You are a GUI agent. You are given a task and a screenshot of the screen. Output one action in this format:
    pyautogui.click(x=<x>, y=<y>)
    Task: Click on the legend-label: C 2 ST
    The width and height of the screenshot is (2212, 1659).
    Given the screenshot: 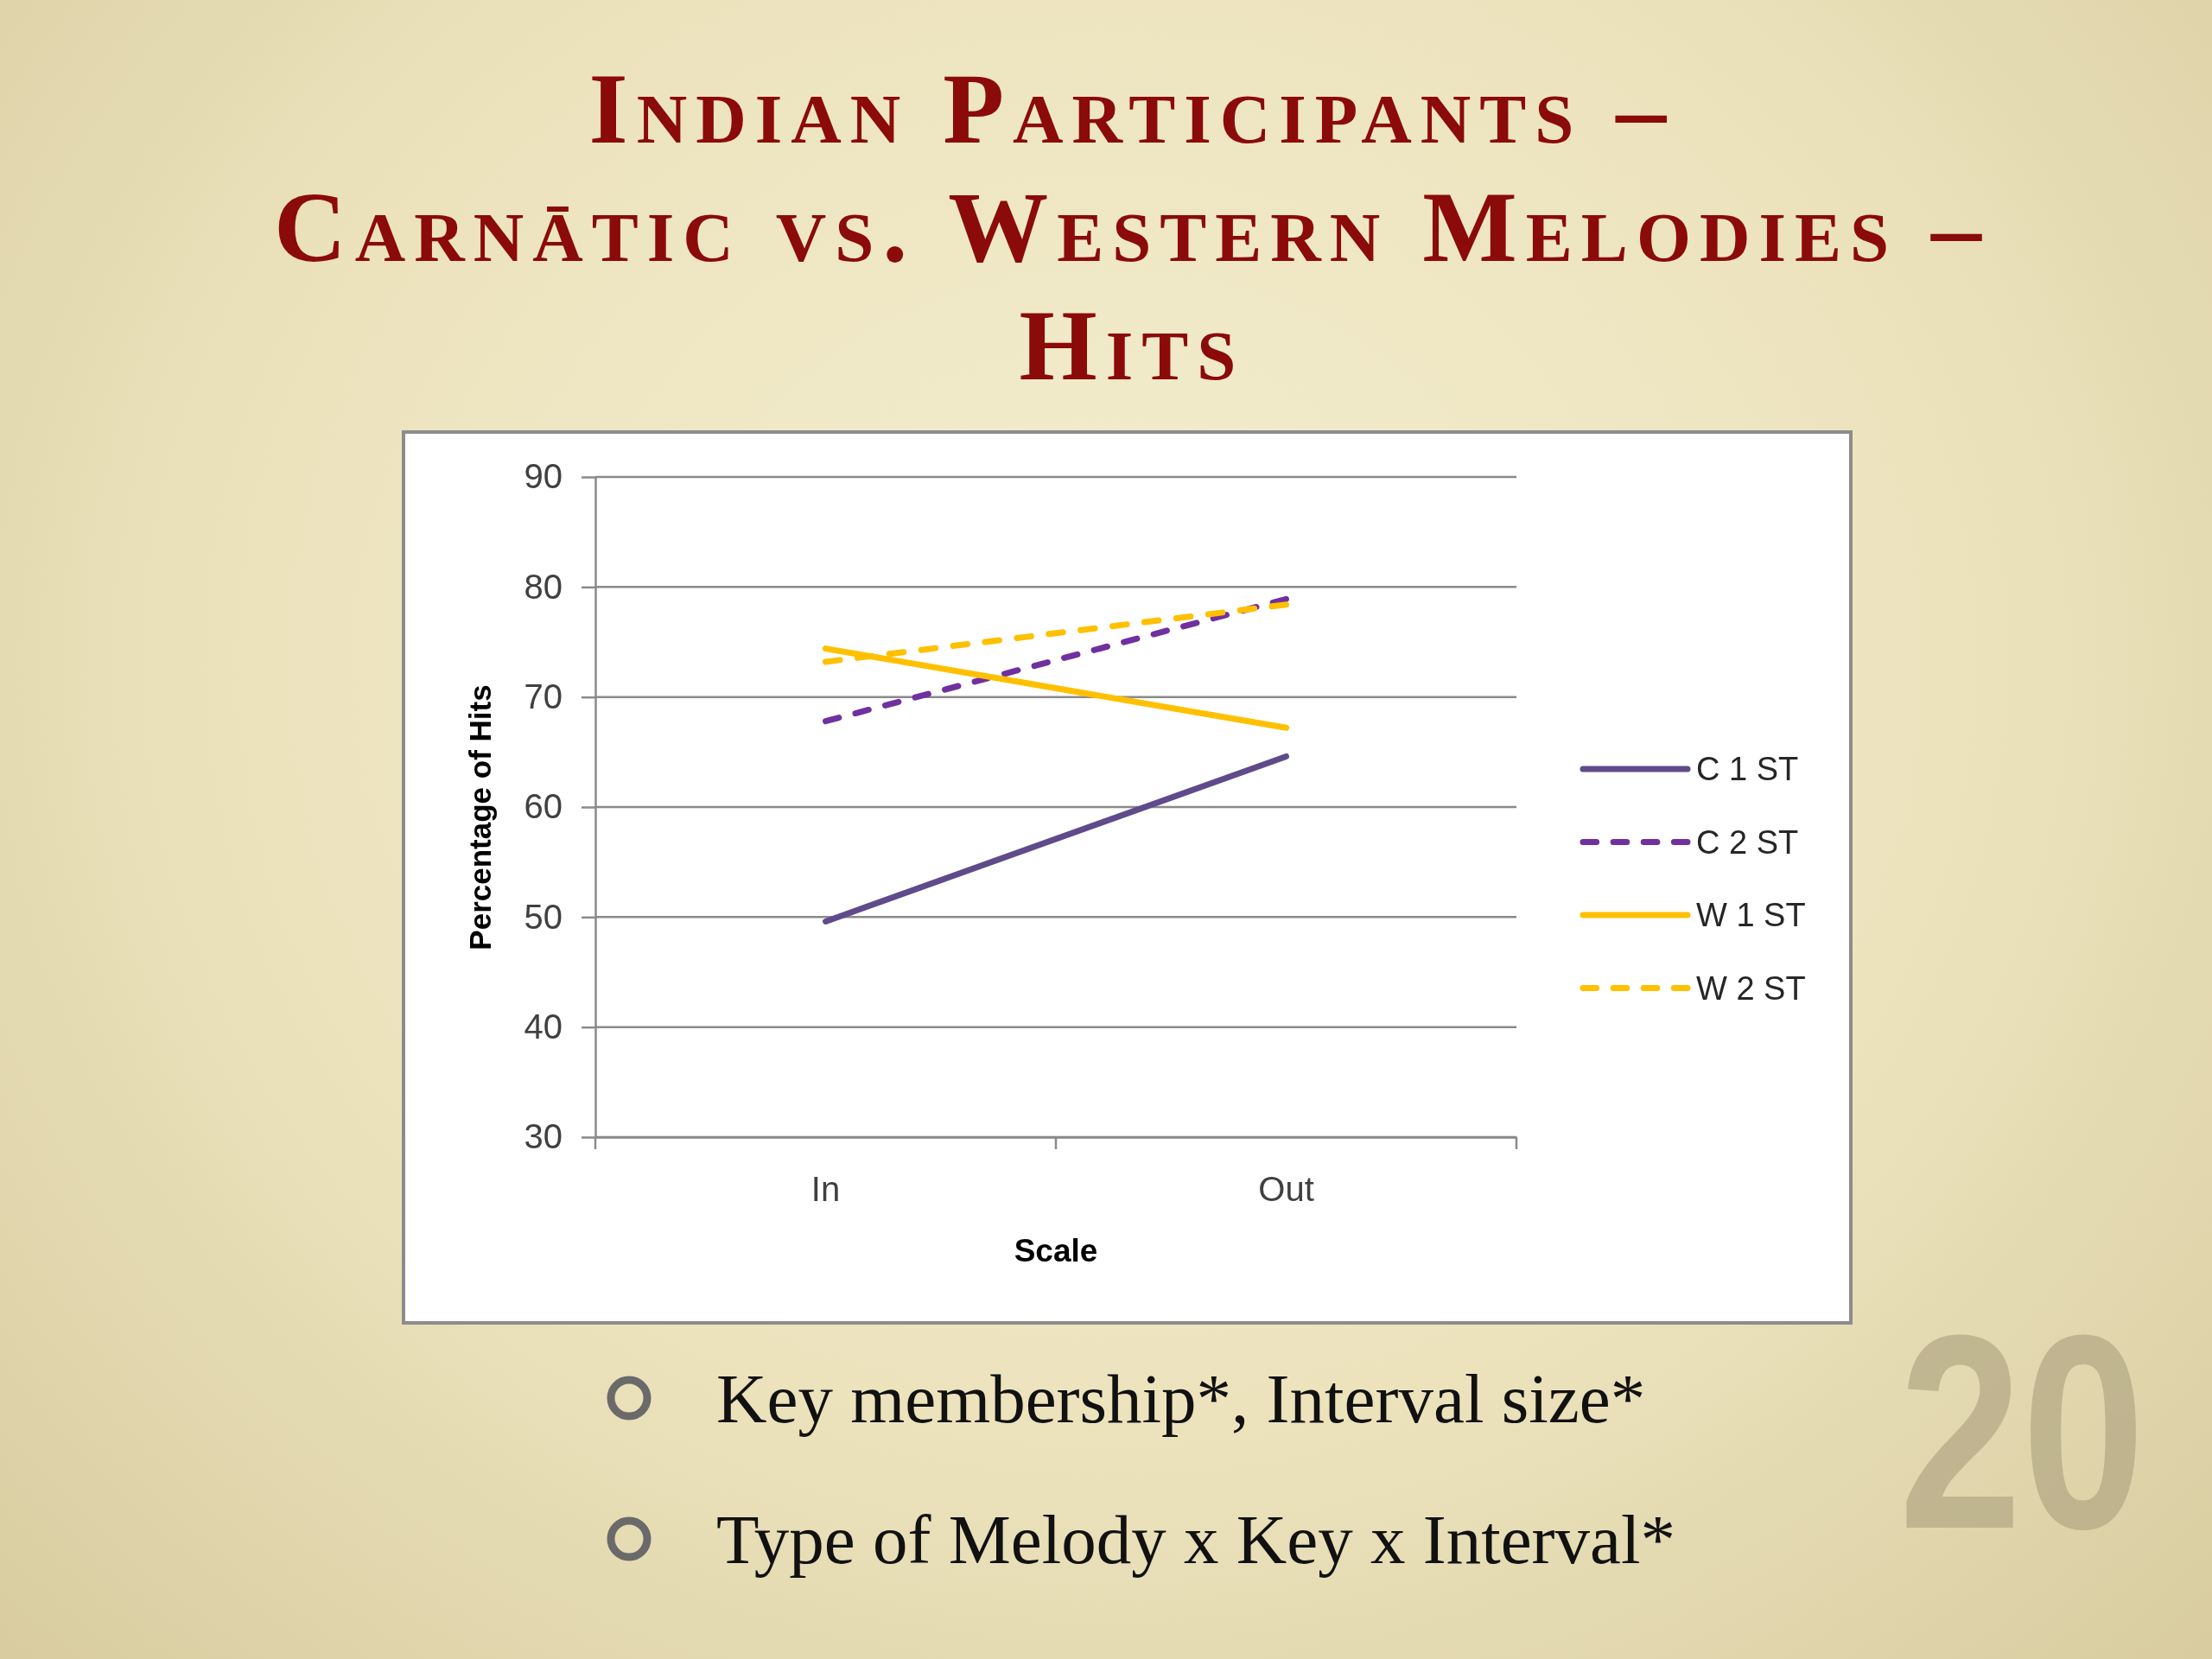 What is the action you would take?
    pyautogui.click(x=1747, y=842)
    